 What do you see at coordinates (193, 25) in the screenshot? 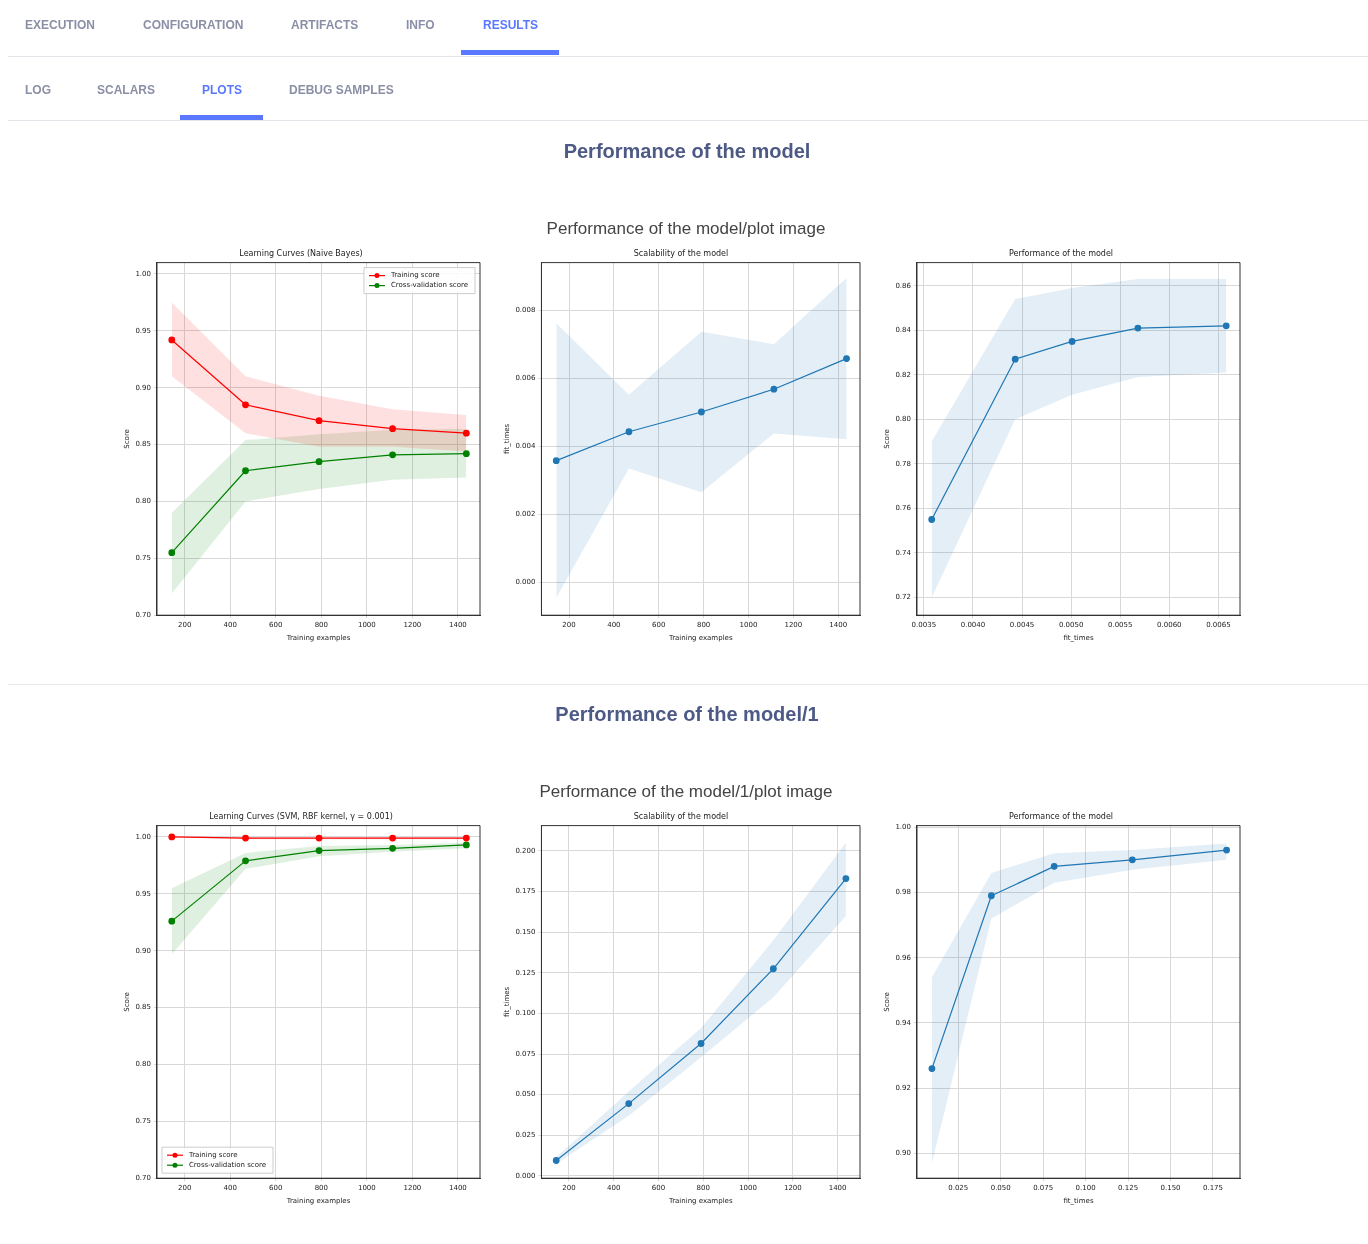
I see `text: CONFIGURATION` at bounding box center [193, 25].